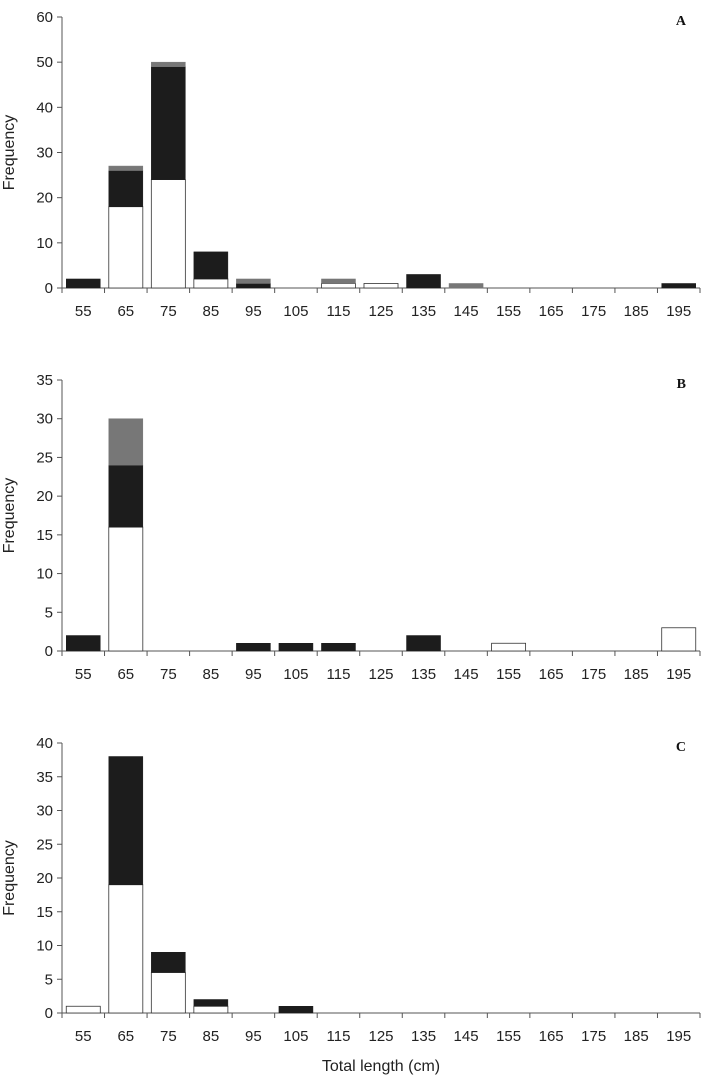  I want to click on panel-a-x-tick-label: 55, so click(83, 311).